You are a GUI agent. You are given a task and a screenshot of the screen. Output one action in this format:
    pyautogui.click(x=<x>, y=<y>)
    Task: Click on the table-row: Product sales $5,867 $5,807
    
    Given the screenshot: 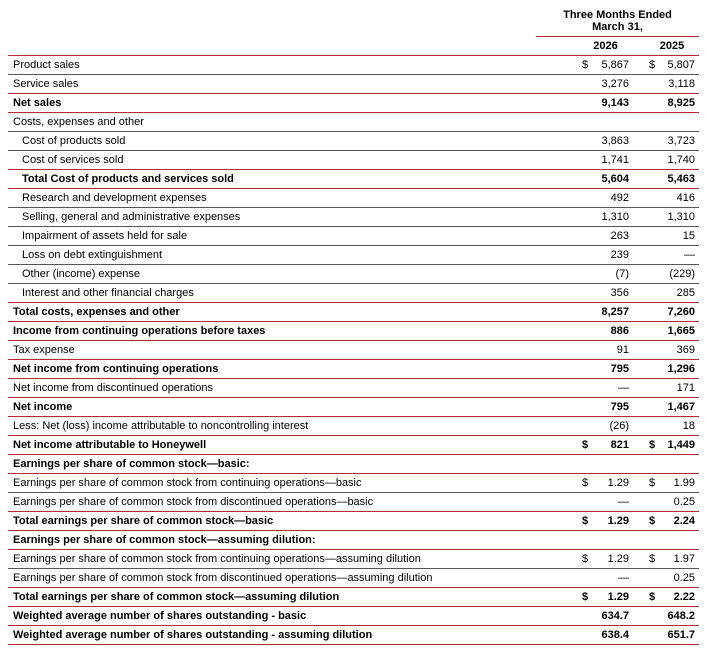 What is the action you would take?
    pyautogui.click(x=353, y=65)
    